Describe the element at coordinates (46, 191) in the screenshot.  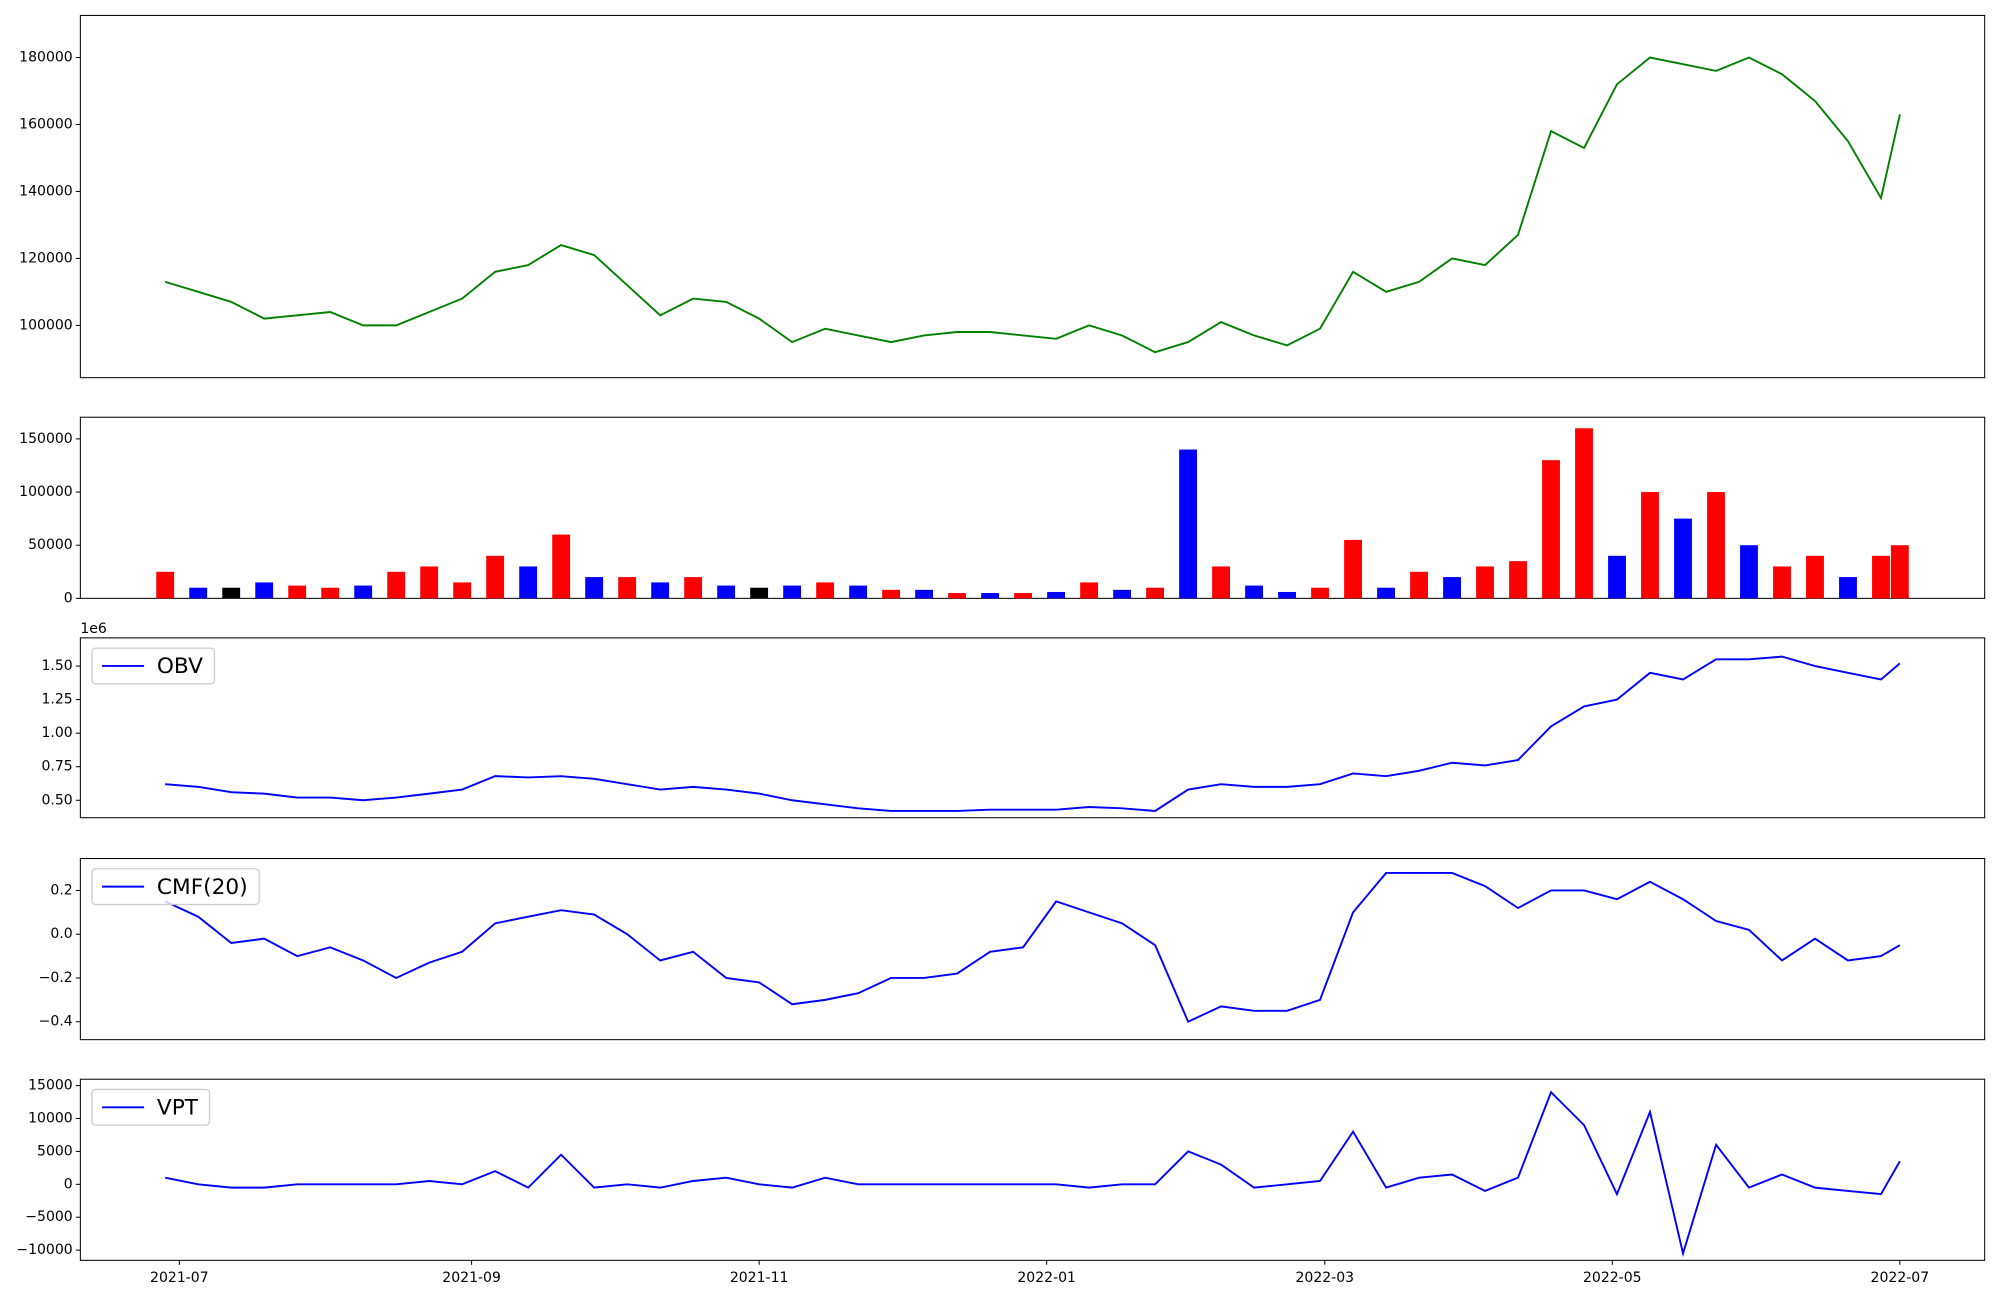
I see `y-tick-label: 140000` at that location.